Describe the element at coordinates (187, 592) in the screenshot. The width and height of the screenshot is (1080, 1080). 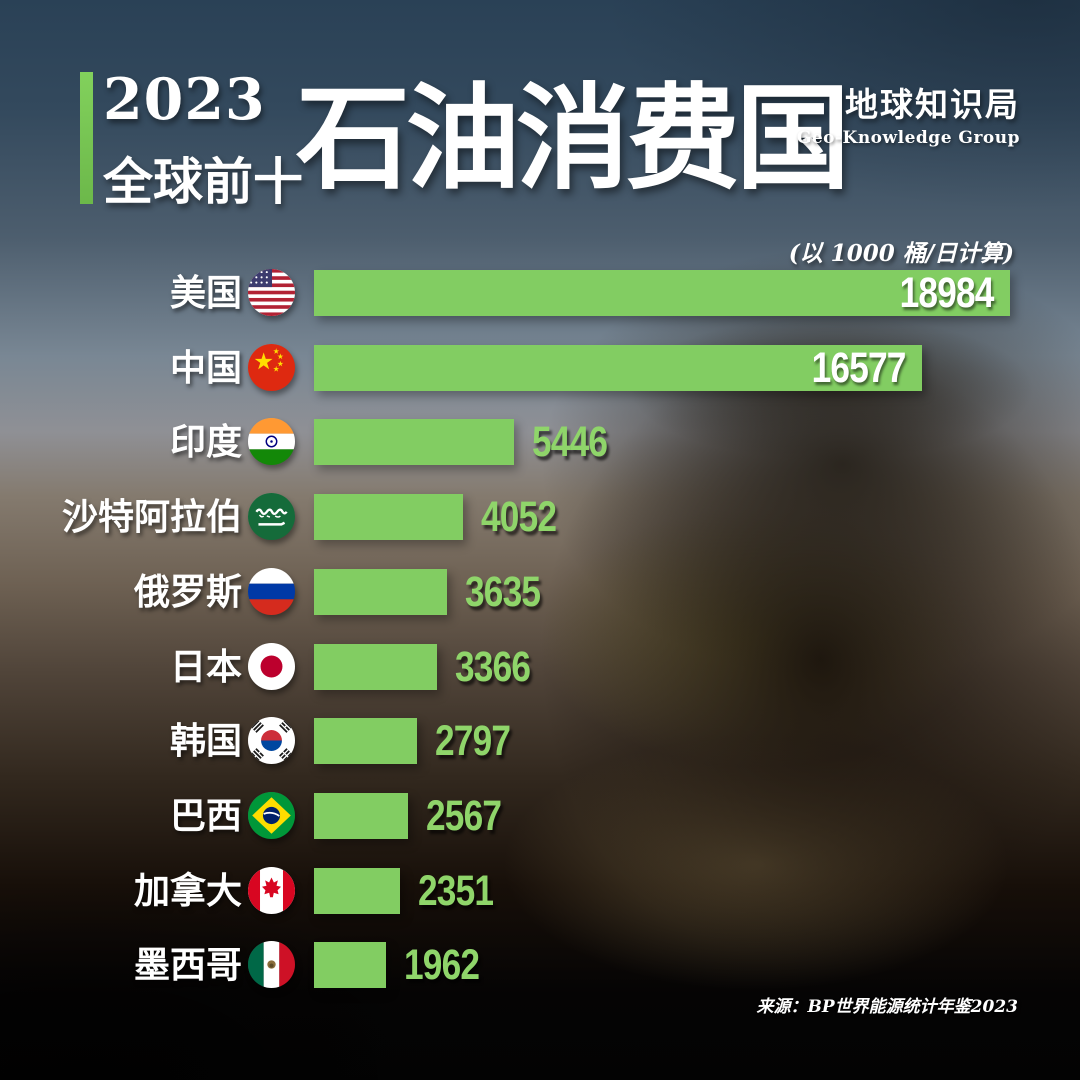
I see `country-label: 俄罗斯` at that location.